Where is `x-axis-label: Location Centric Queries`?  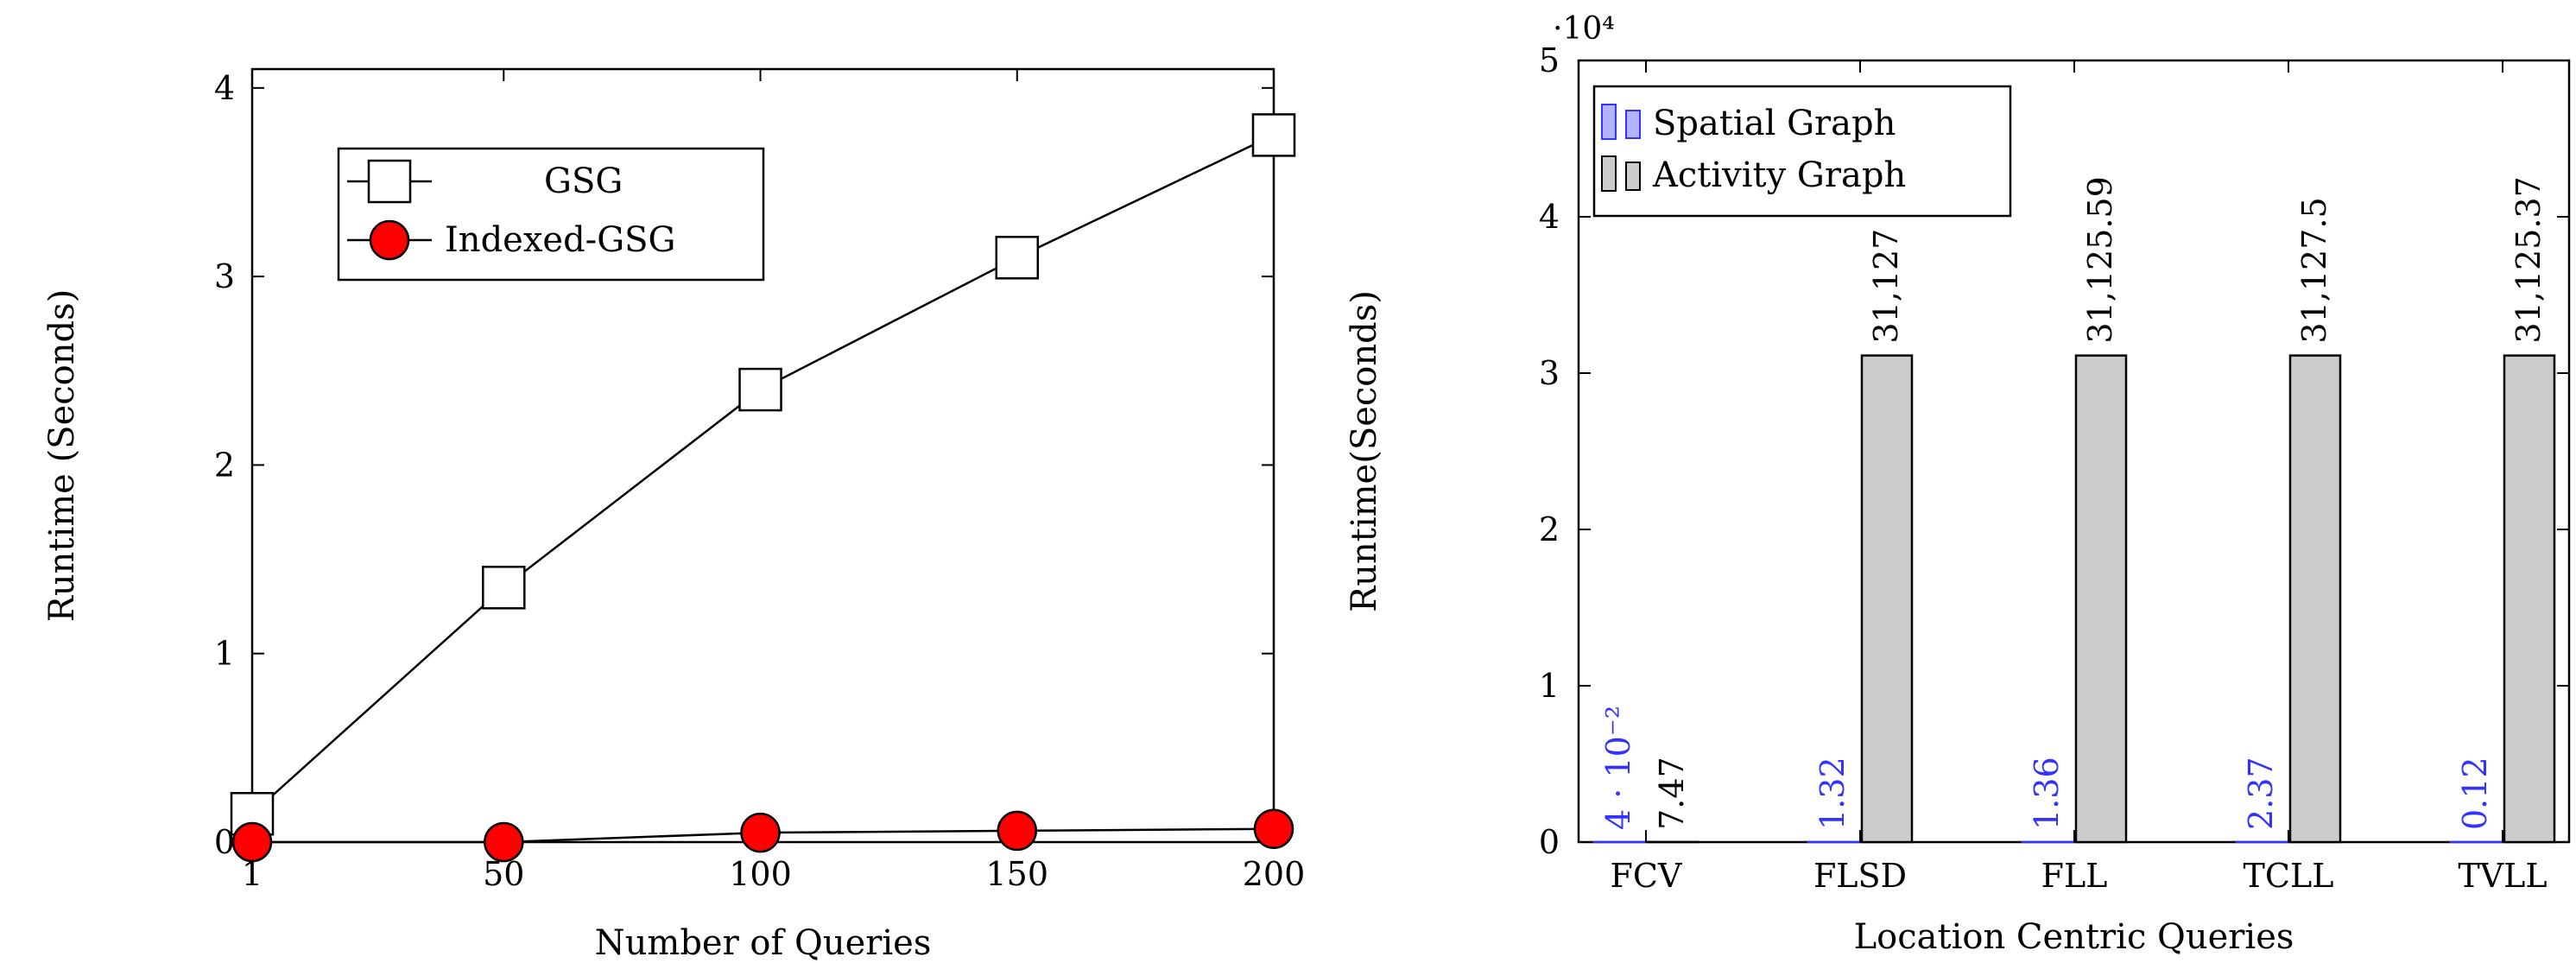 x-axis-label: Location Centric Queries is located at coordinates (2074, 937).